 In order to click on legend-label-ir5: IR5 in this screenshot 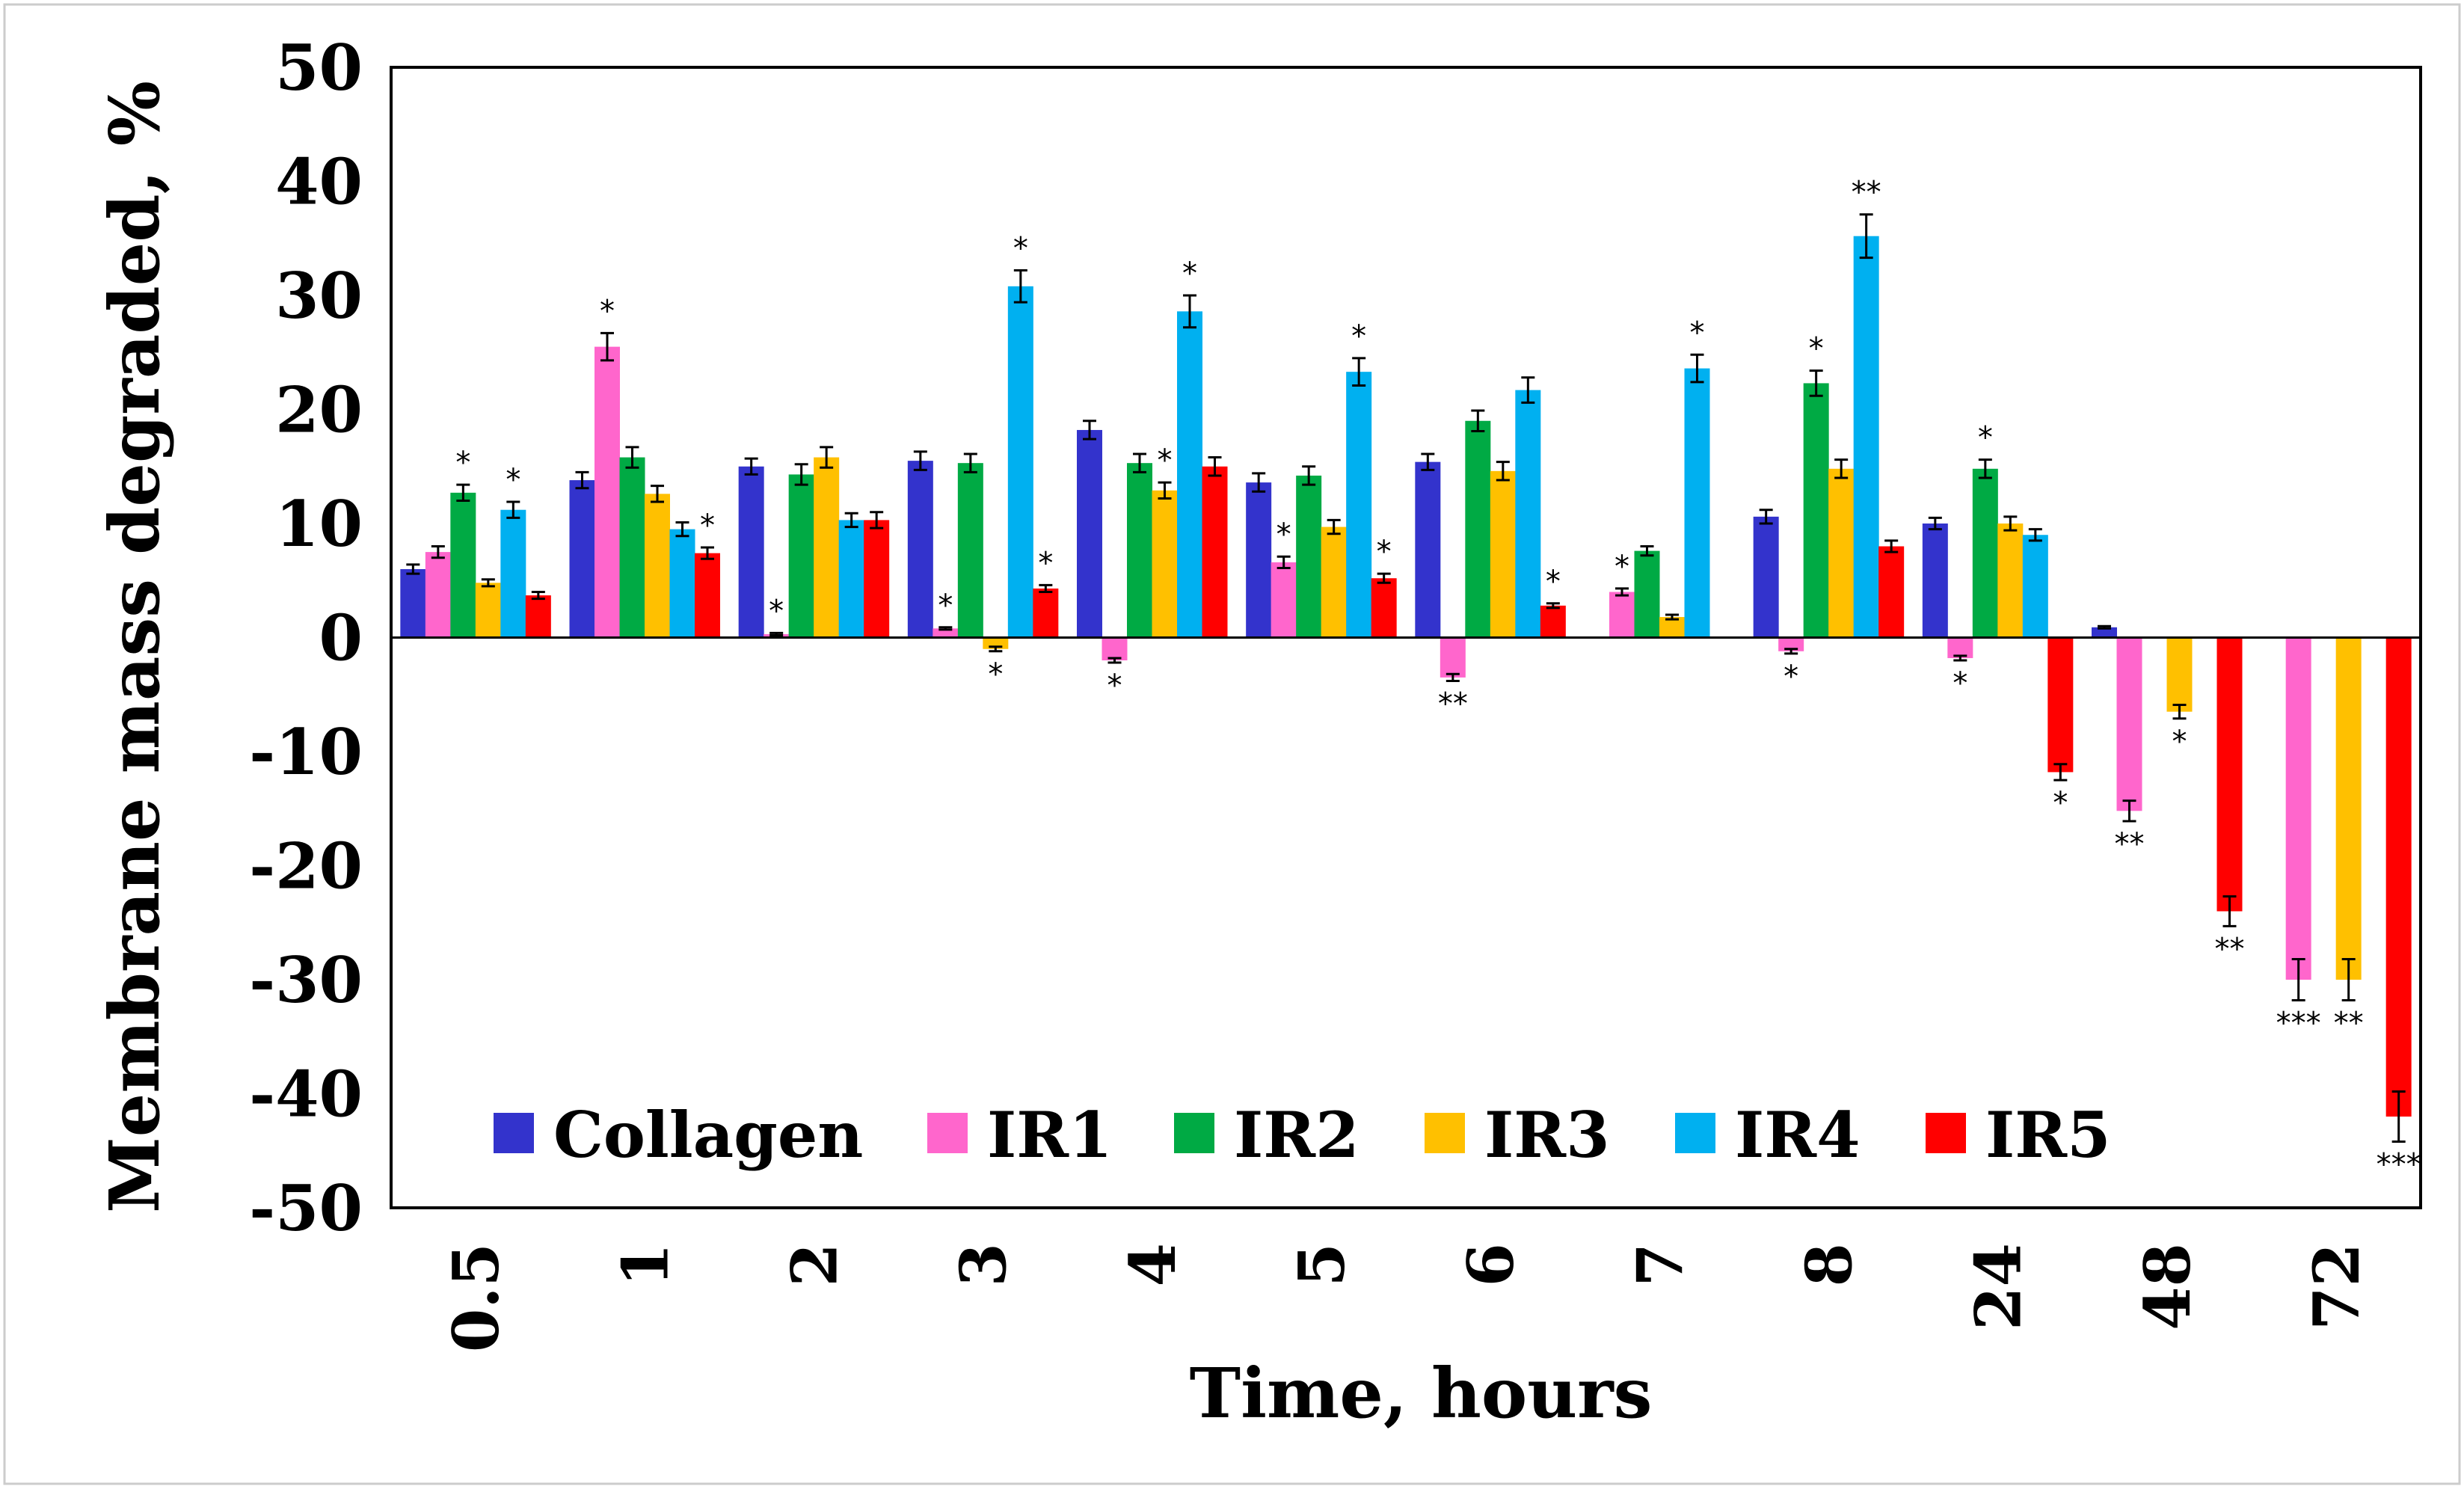, I will do `click(2048, 1135)`.